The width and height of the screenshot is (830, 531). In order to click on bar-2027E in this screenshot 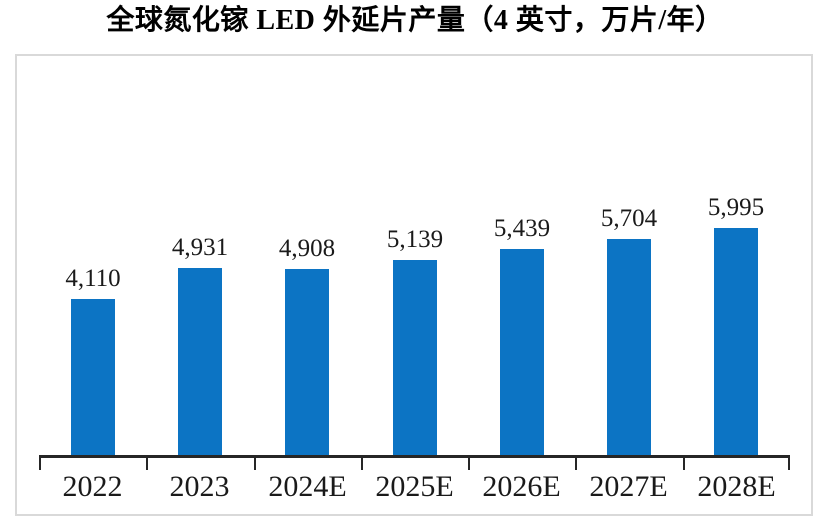, I will do `click(629, 347)`.